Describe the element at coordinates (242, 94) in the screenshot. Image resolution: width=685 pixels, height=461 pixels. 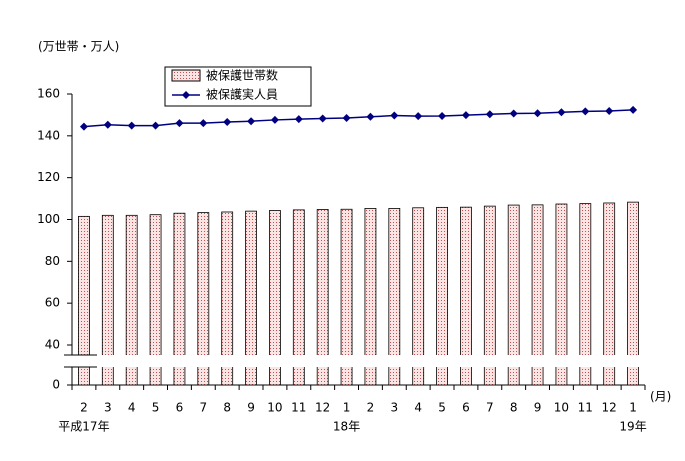
I see `legend-label: 被保護実人員` at that location.